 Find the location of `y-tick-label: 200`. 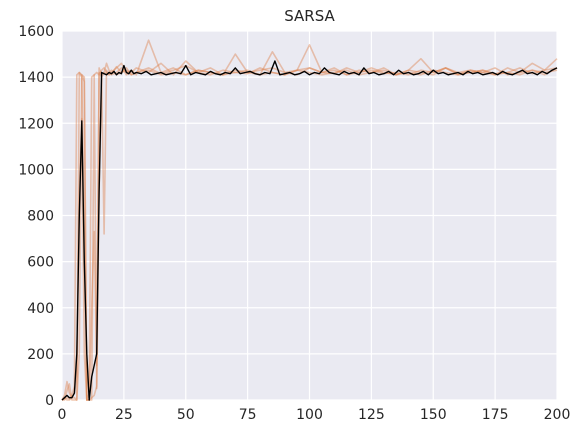

y-tick-label: 200 is located at coordinates (40, 355).